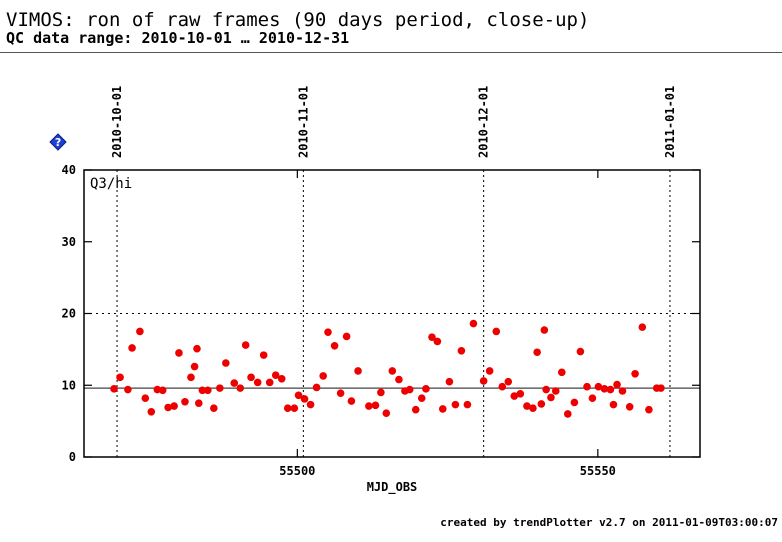  What do you see at coordinates (111, 184) in the screenshot?
I see `panel-label: Q3/hi` at bounding box center [111, 184].